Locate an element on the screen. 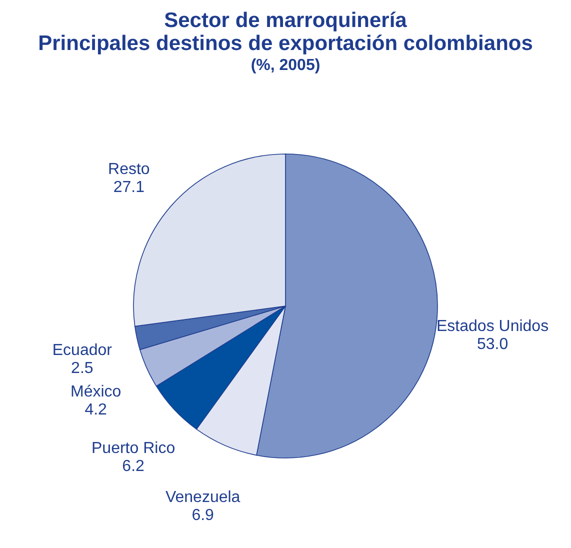 The width and height of the screenshot is (571, 548). chart-title: Sector de marroquinería Principales destinos de exportación colombianos is located at coordinates (285, 32).